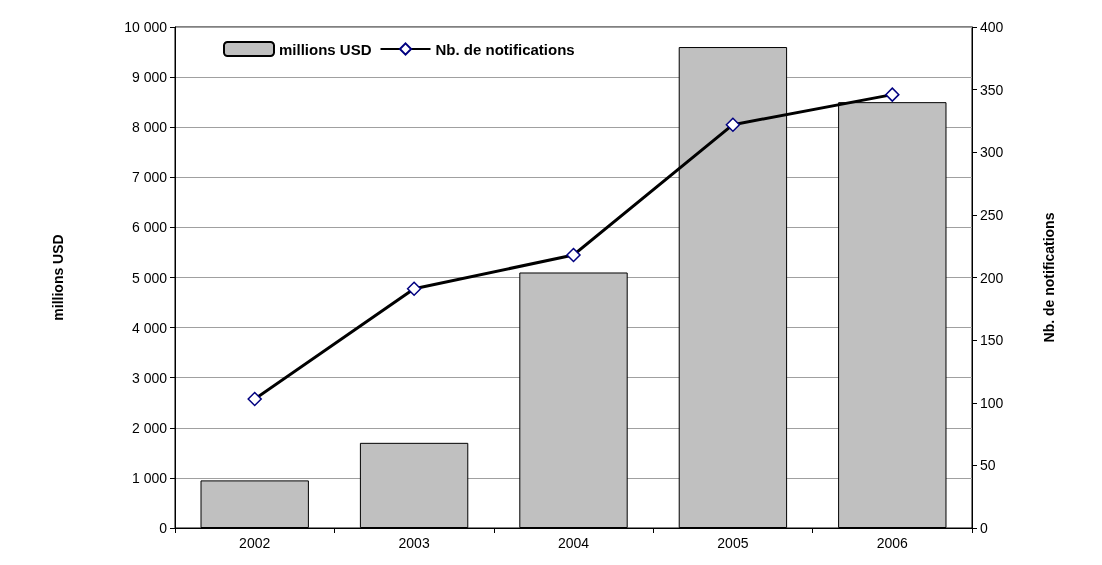 Image resolution: width=1102 pixels, height=565 pixels. Describe the element at coordinates (992, 277) in the screenshot. I see `y2-tick-label: 200` at that location.